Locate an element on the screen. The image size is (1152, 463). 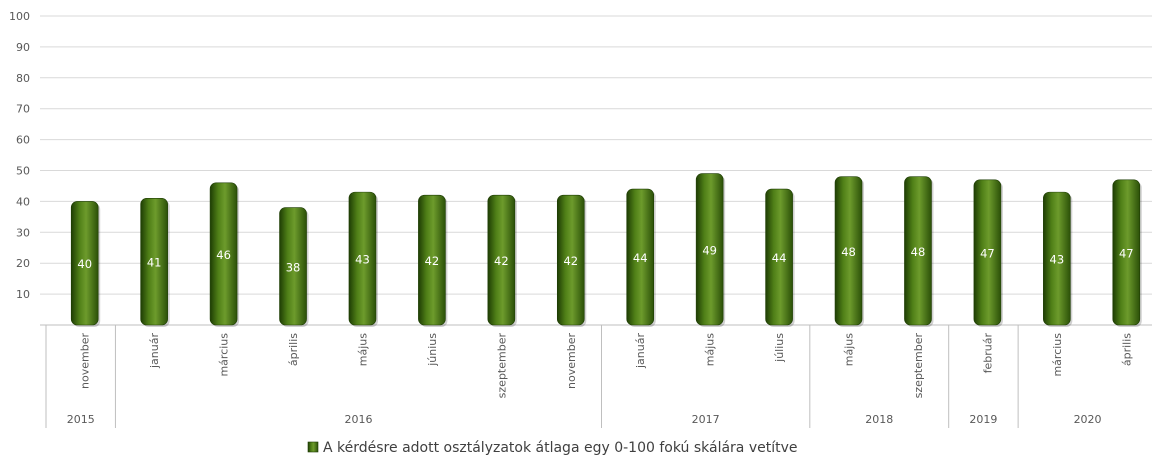
y-tick-label: 60 is located at coordinates (23, 140).